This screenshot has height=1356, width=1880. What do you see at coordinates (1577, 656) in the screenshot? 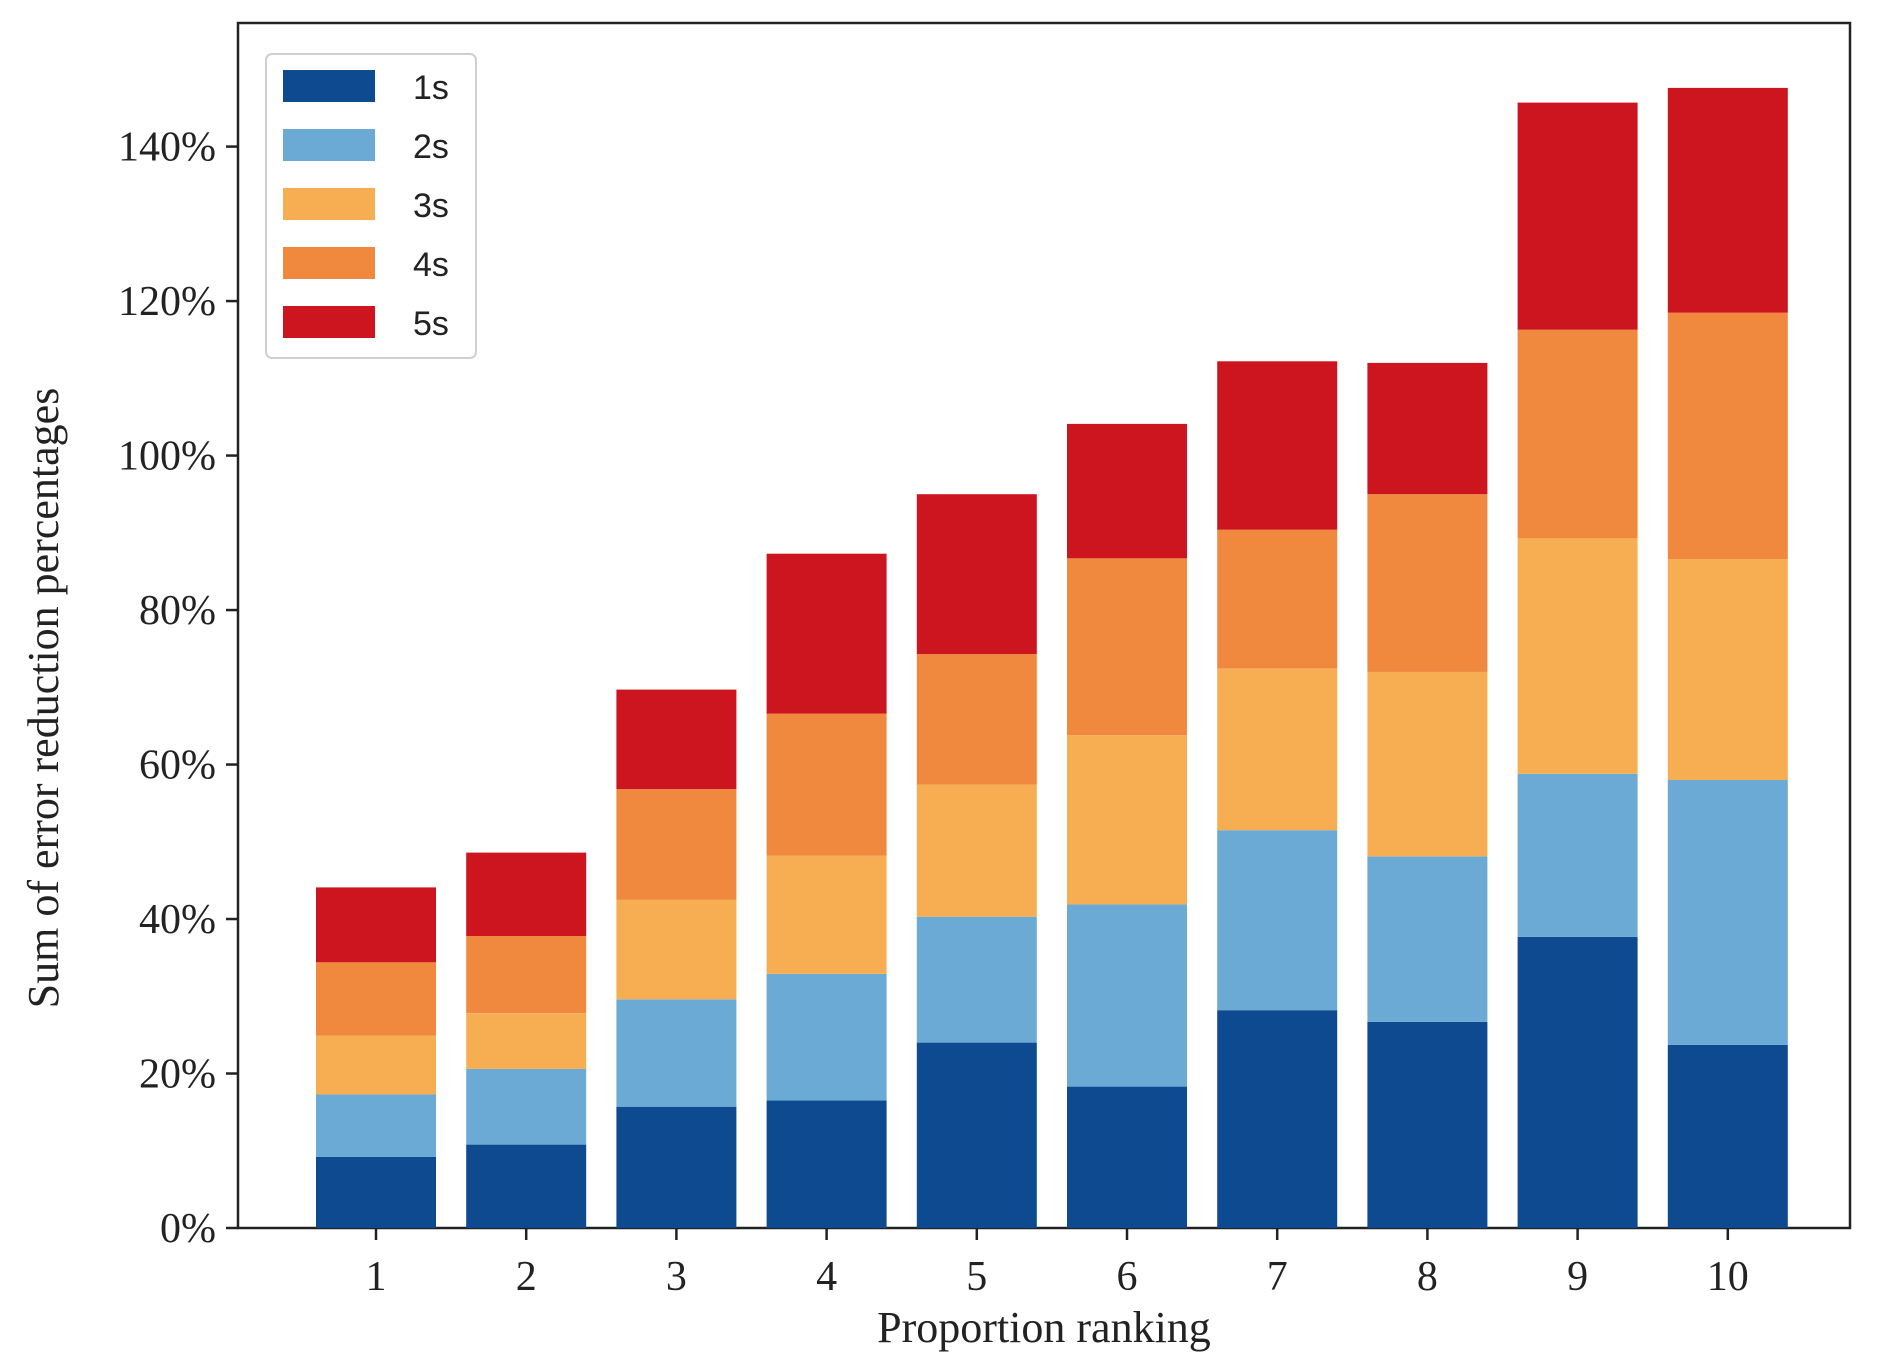
I see `bar-9-3s` at bounding box center [1577, 656].